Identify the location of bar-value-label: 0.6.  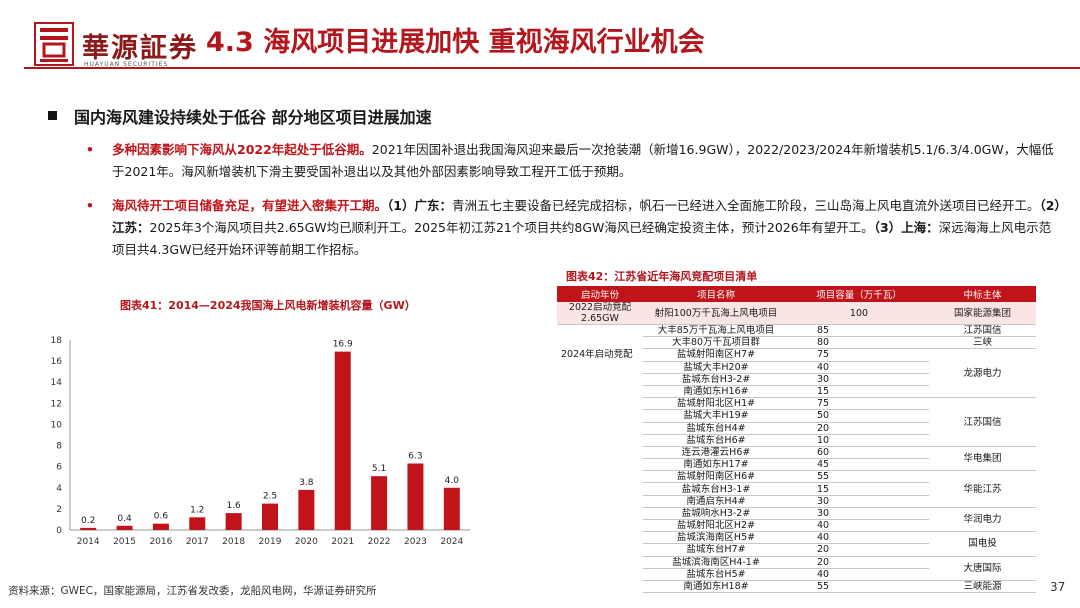
(161, 517).